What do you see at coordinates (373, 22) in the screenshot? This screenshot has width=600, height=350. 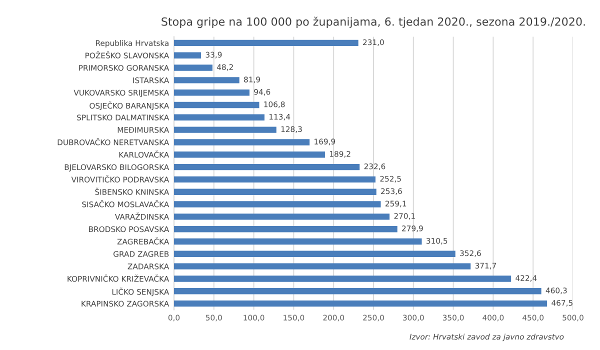 I see `chart-title: Stopa gripe na 100 000 po županijama, 6. tjedan 2020., sezona 2019./2020.` at bounding box center [373, 22].